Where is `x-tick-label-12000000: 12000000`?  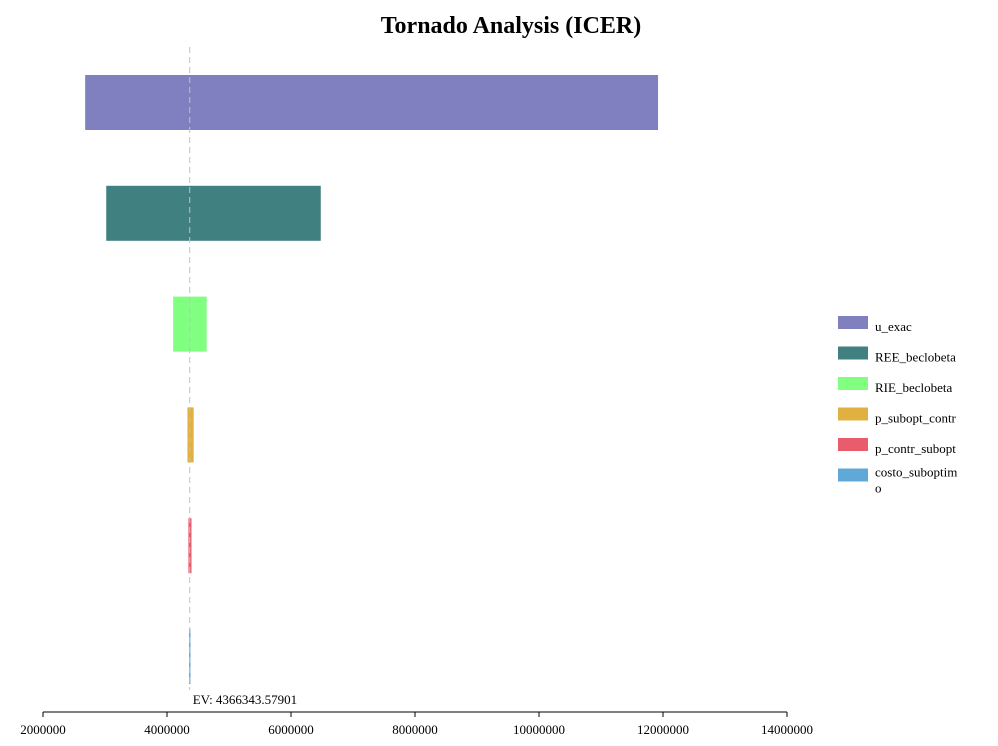 x-tick-label-12000000: 12000000 is located at coordinates (663, 729).